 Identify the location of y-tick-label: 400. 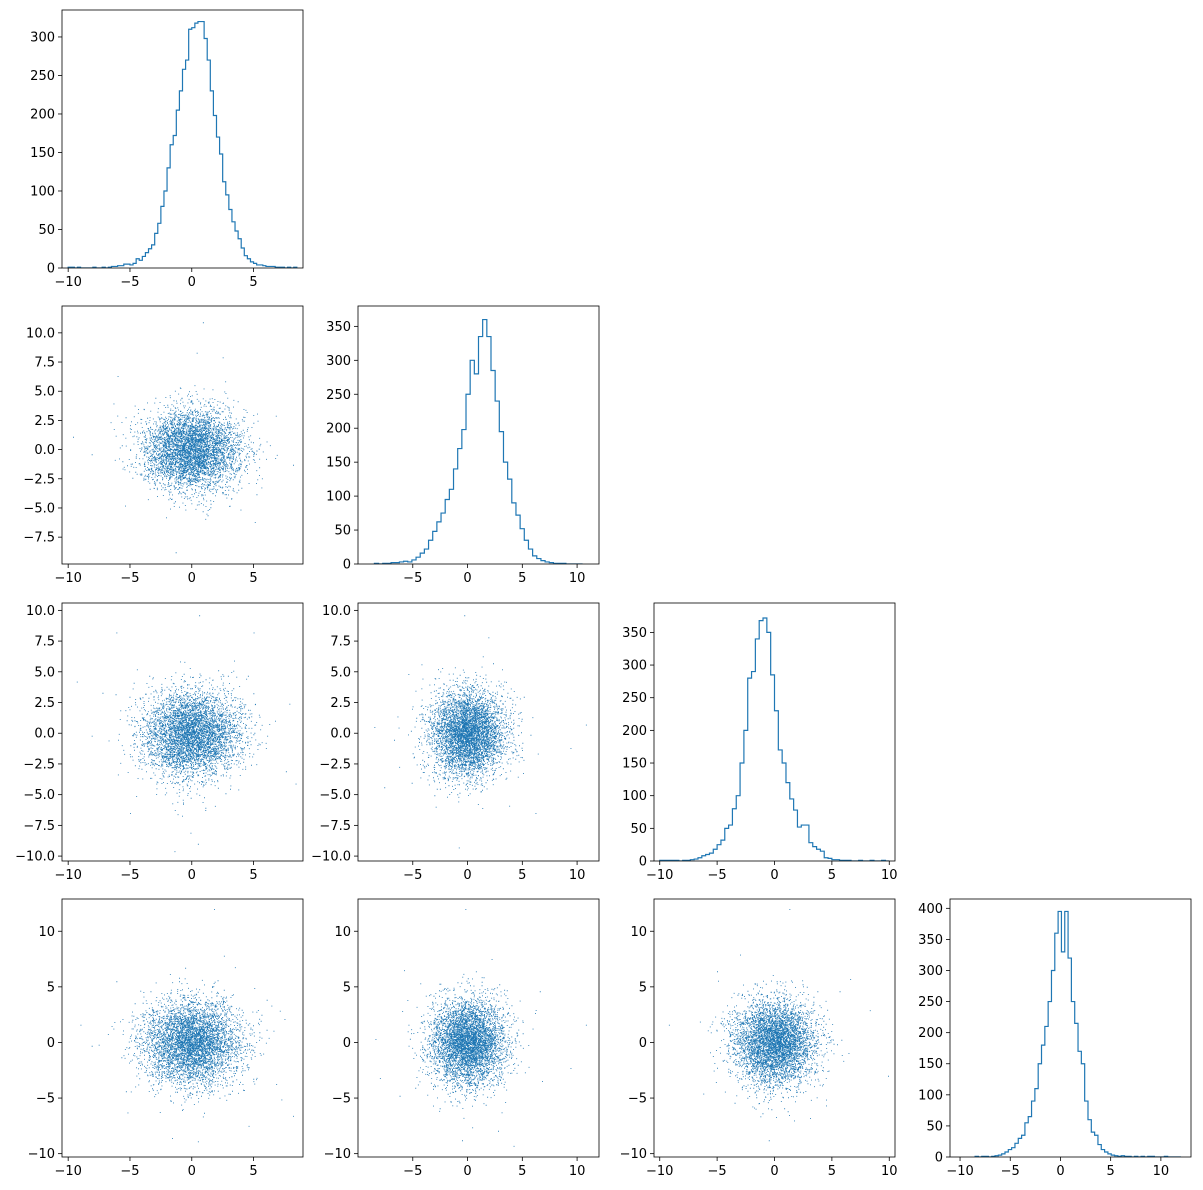
(930, 909).